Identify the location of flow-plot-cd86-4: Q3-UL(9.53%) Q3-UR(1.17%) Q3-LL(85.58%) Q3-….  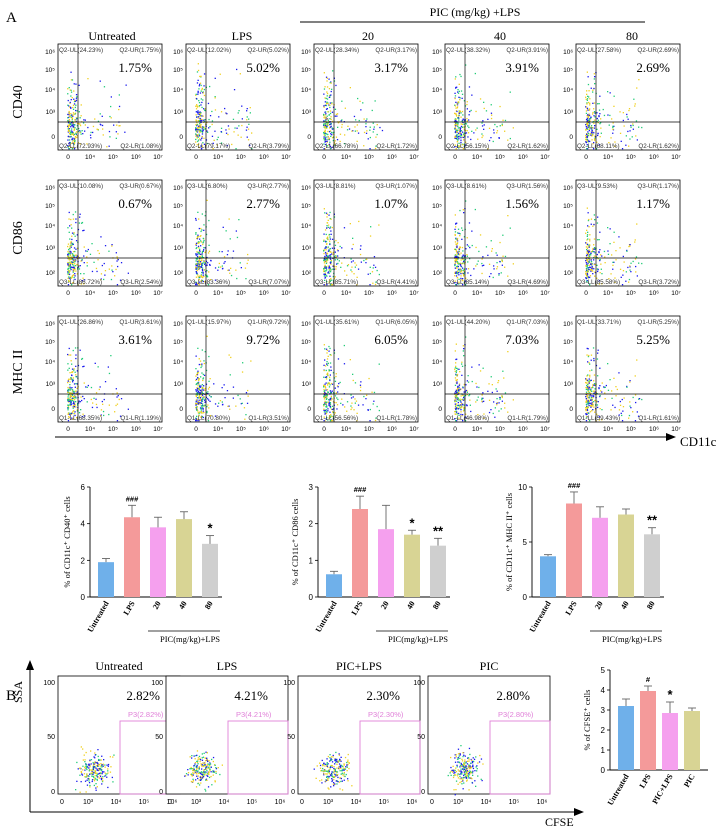
(622, 238).